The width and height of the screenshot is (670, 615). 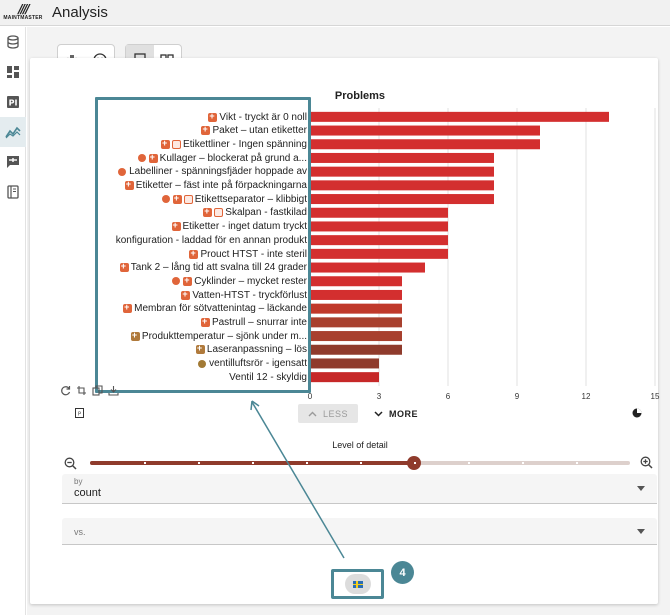 I want to click on y-label-text: Ventil 12 - skyldig, so click(x=268, y=377).